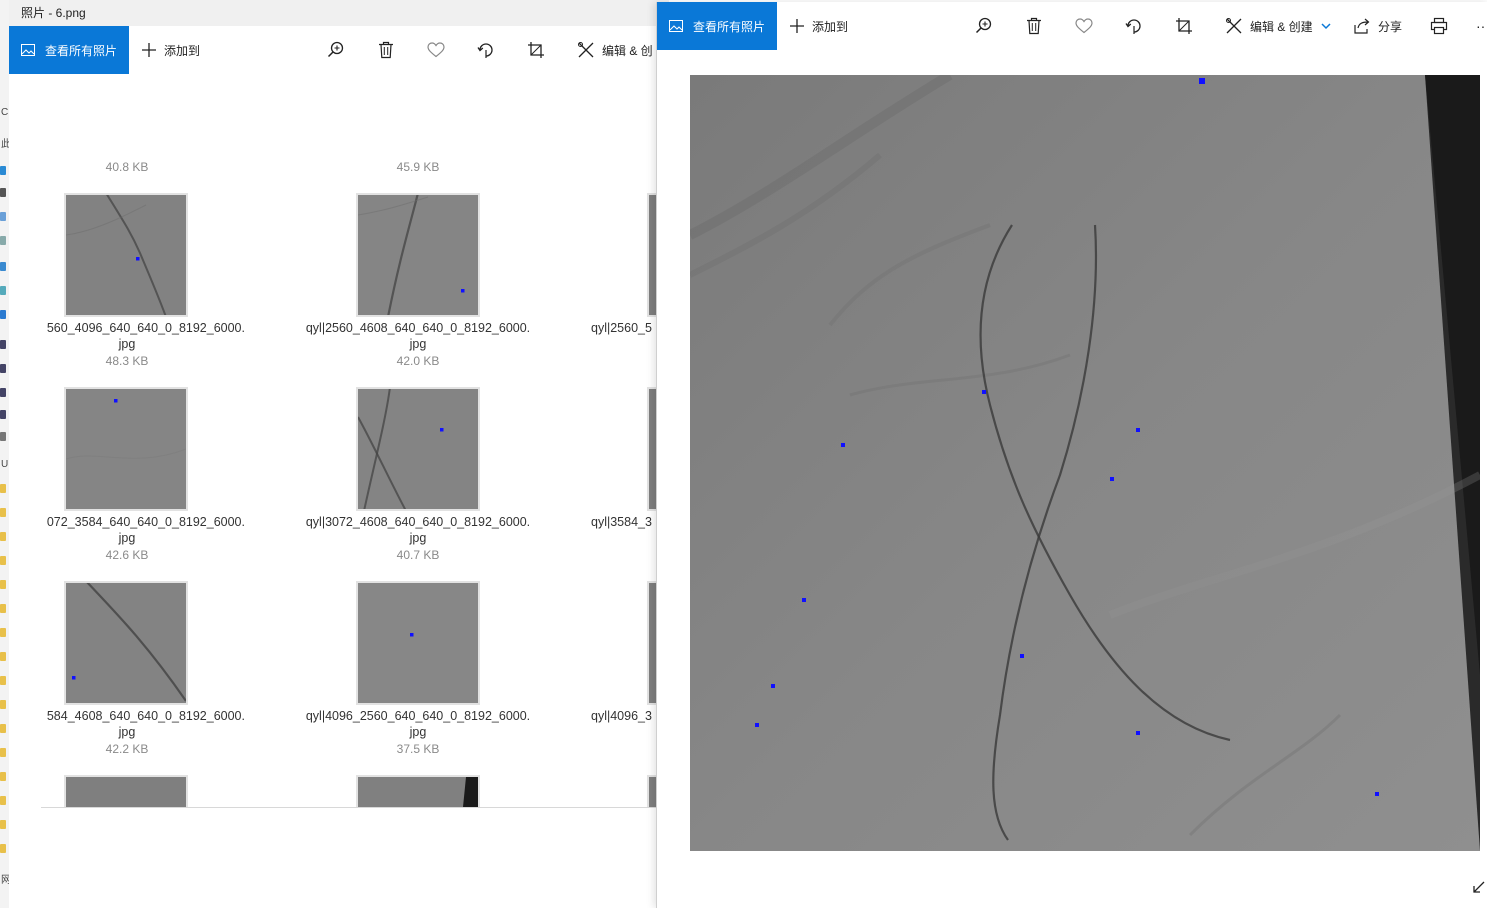 This screenshot has height=908, width=1487. I want to click on file-name: qyl|3072_4608_640_640_0_8192_6000., so click(418, 522).